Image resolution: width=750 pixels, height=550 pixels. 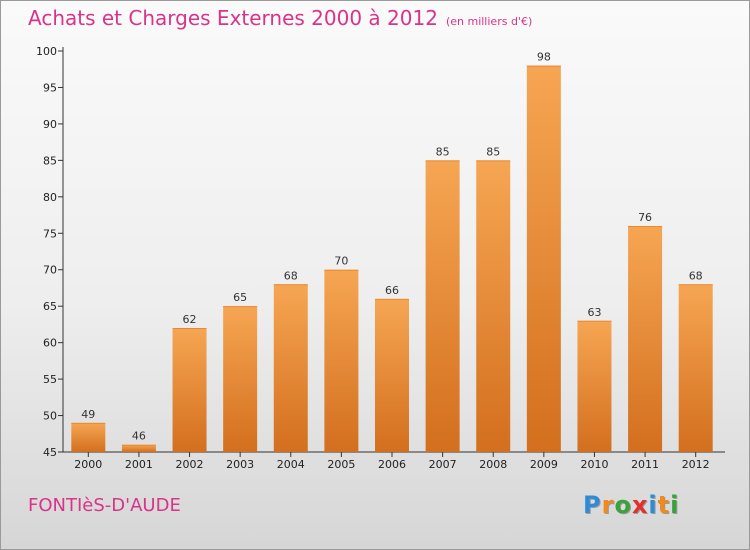 I want to click on bar-2009, so click(x=543, y=258).